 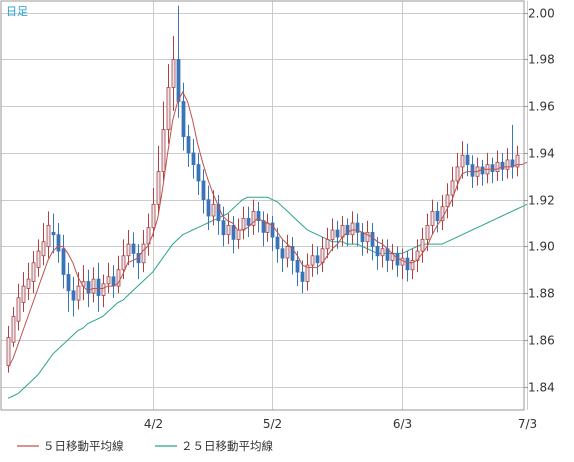 I want to click on y-axis: 2.00 1.98 1.96 1.94 1.92 1.90 1.88 1.86 1.84, so click(x=539, y=201).